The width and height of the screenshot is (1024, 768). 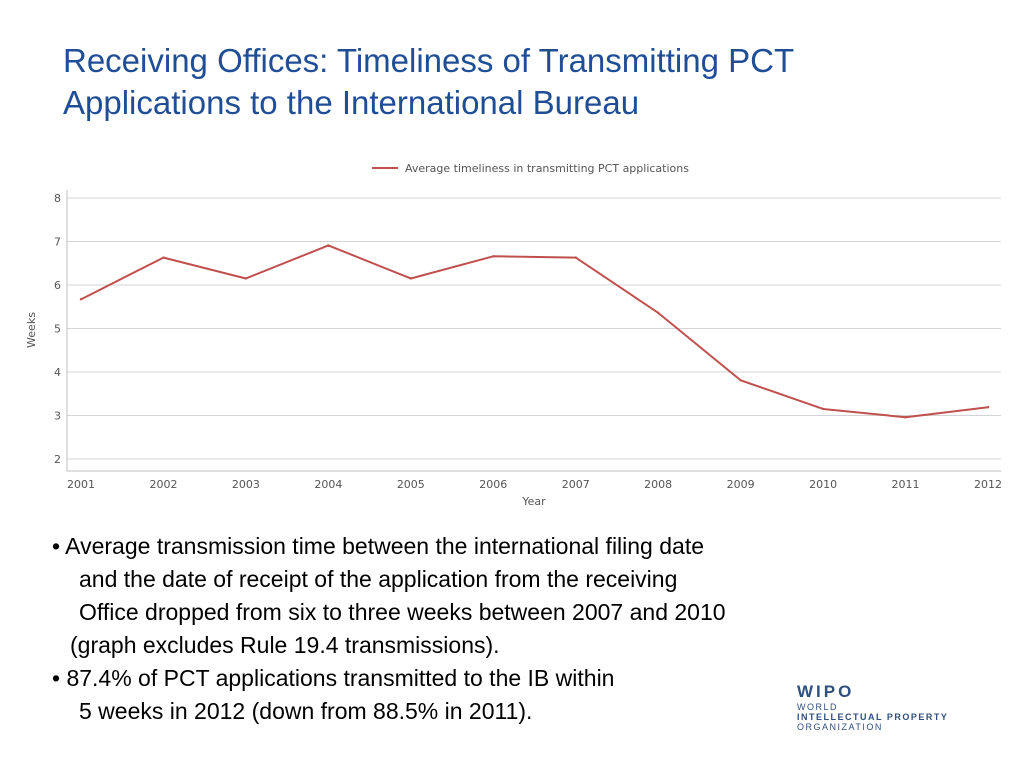 What do you see at coordinates (576, 484) in the screenshot?
I see `x-tick-label-2007: 2007` at bounding box center [576, 484].